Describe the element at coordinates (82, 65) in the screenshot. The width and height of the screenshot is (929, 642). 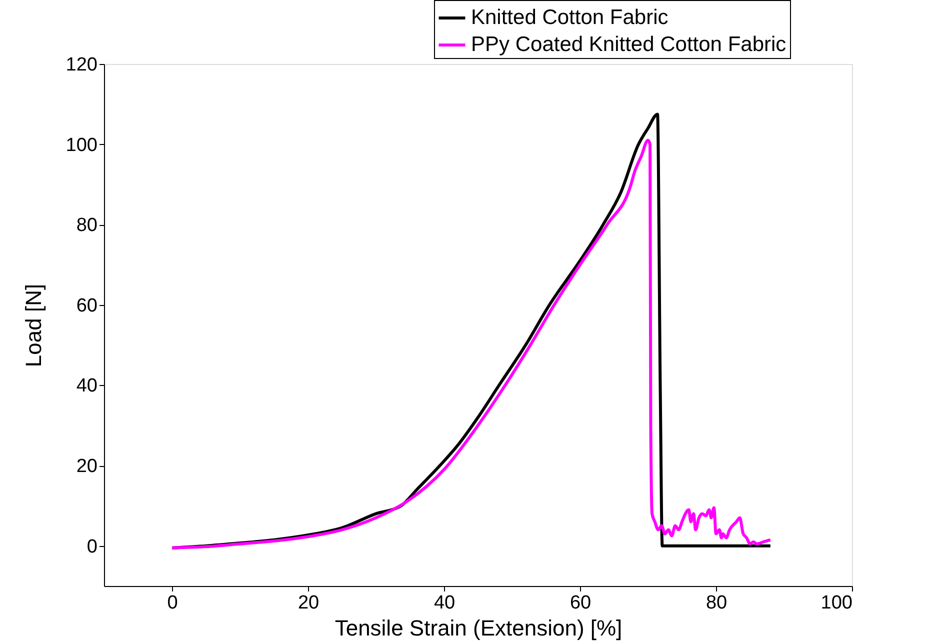
I see `y-tick-label: 120` at that location.